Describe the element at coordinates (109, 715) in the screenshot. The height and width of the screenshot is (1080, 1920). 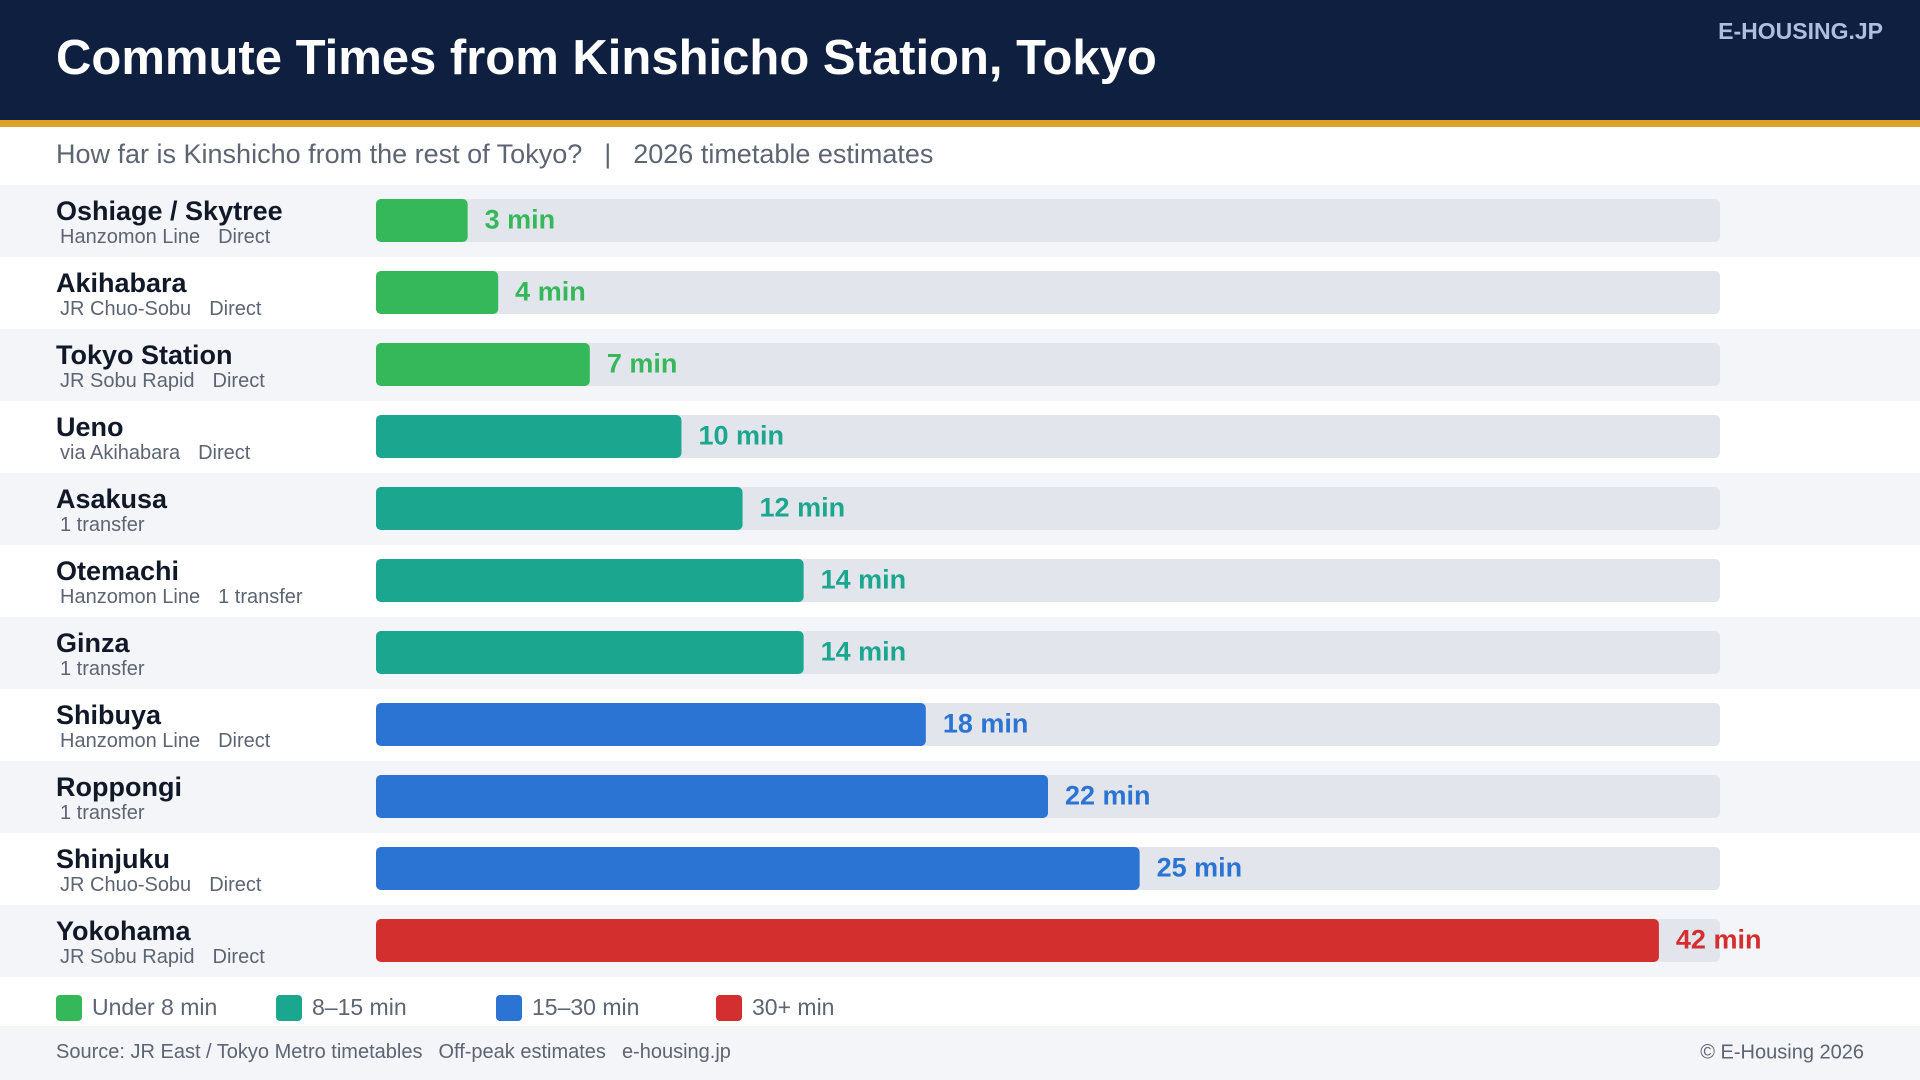
I see `category-label: Shibuya` at that location.